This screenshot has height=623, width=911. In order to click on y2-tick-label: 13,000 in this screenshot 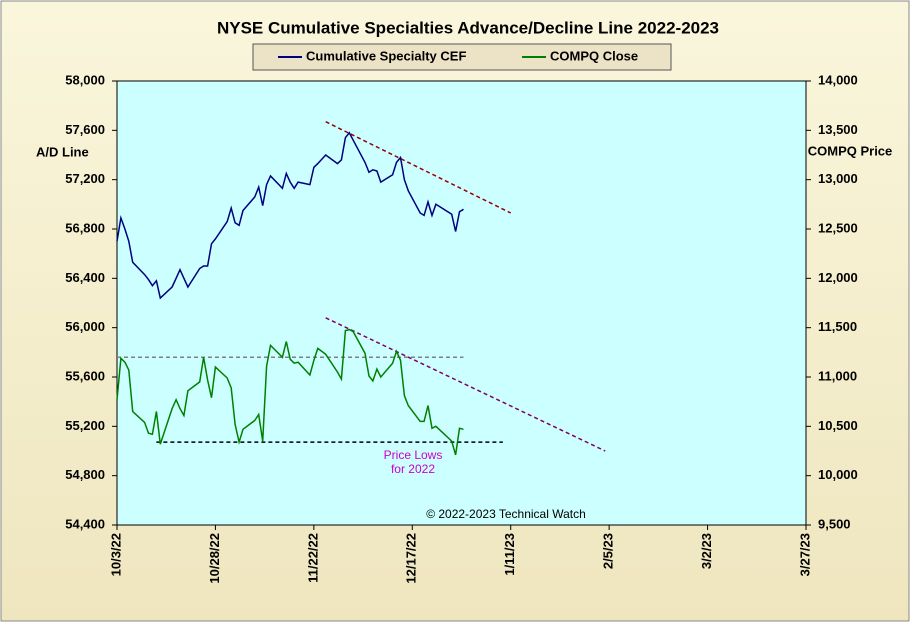, I will do `click(838, 178)`.